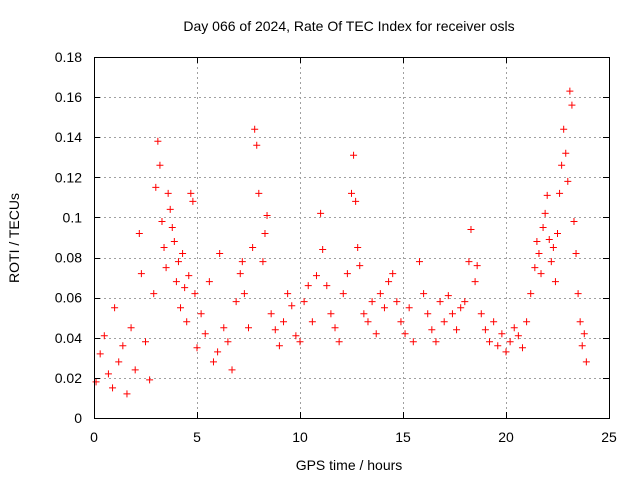  Describe the element at coordinates (73, 217) in the screenshot. I see `y-tick-label: 0.1` at that location.